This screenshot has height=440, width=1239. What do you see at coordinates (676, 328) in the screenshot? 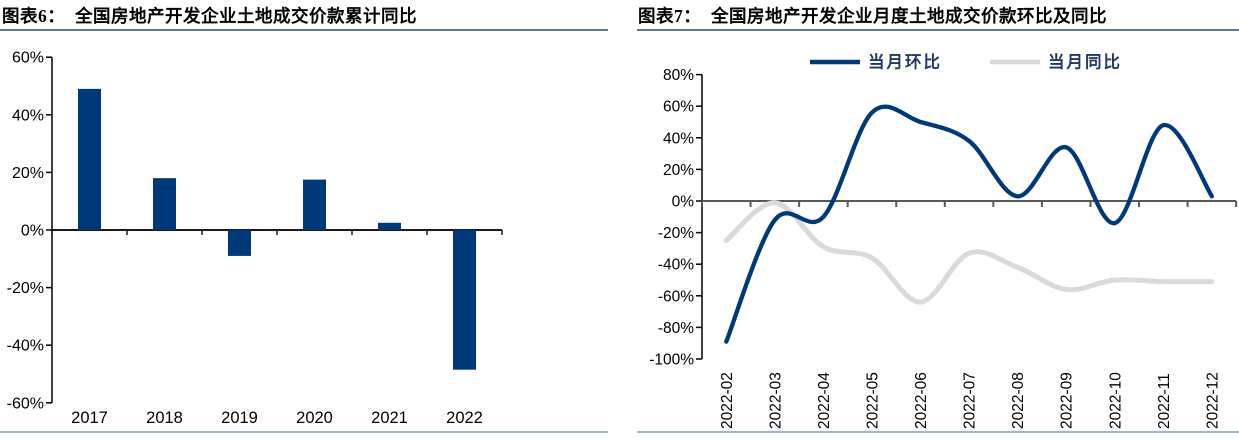
I see `y-tick-label: -80%` at bounding box center [676, 328].